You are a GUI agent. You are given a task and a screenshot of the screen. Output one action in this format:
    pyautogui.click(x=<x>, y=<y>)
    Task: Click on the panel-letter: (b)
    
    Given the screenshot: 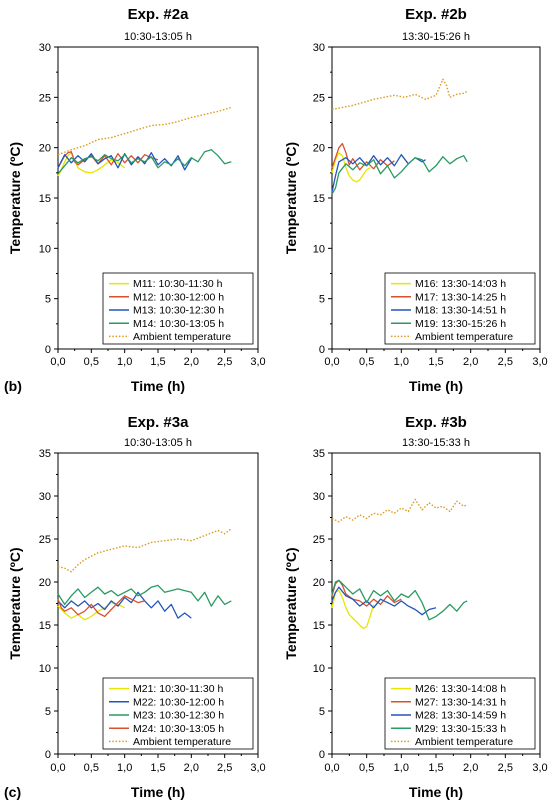 What is the action you would take?
    pyautogui.click(x=13, y=386)
    